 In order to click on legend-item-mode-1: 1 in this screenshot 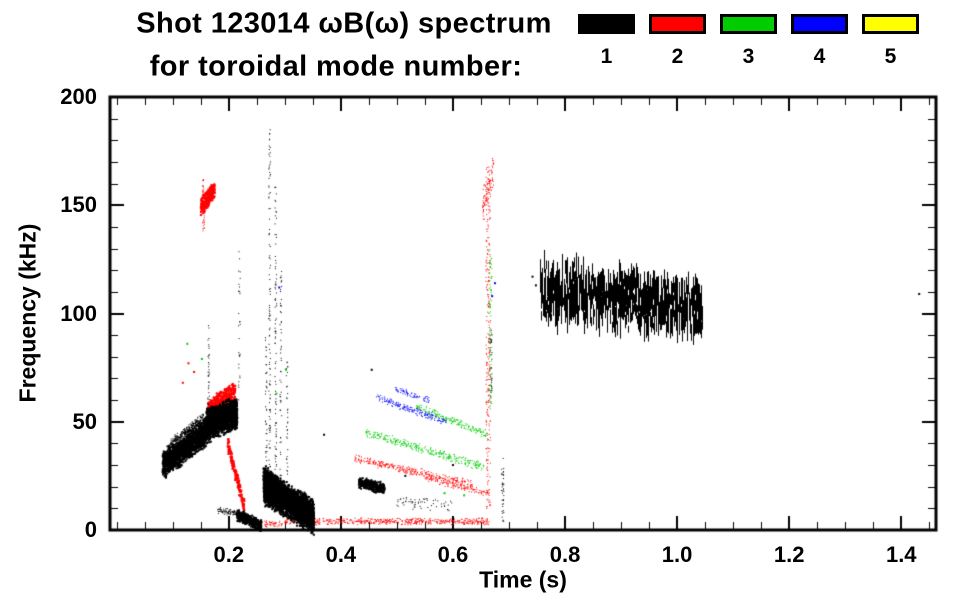, I will do `click(606, 41)`.